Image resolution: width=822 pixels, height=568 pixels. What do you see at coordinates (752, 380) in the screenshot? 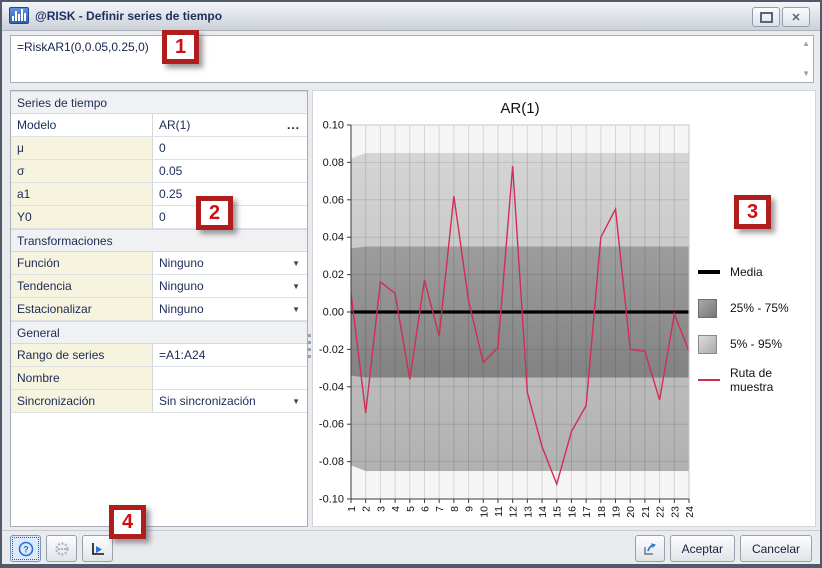
I see `legend-label: Ruta de muestra` at bounding box center [752, 380].